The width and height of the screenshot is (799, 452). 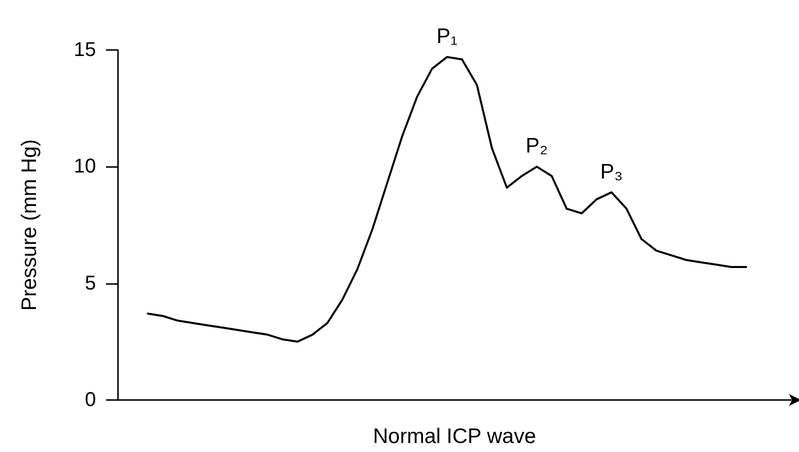 I want to click on annotation: P₁, so click(x=447, y=36).